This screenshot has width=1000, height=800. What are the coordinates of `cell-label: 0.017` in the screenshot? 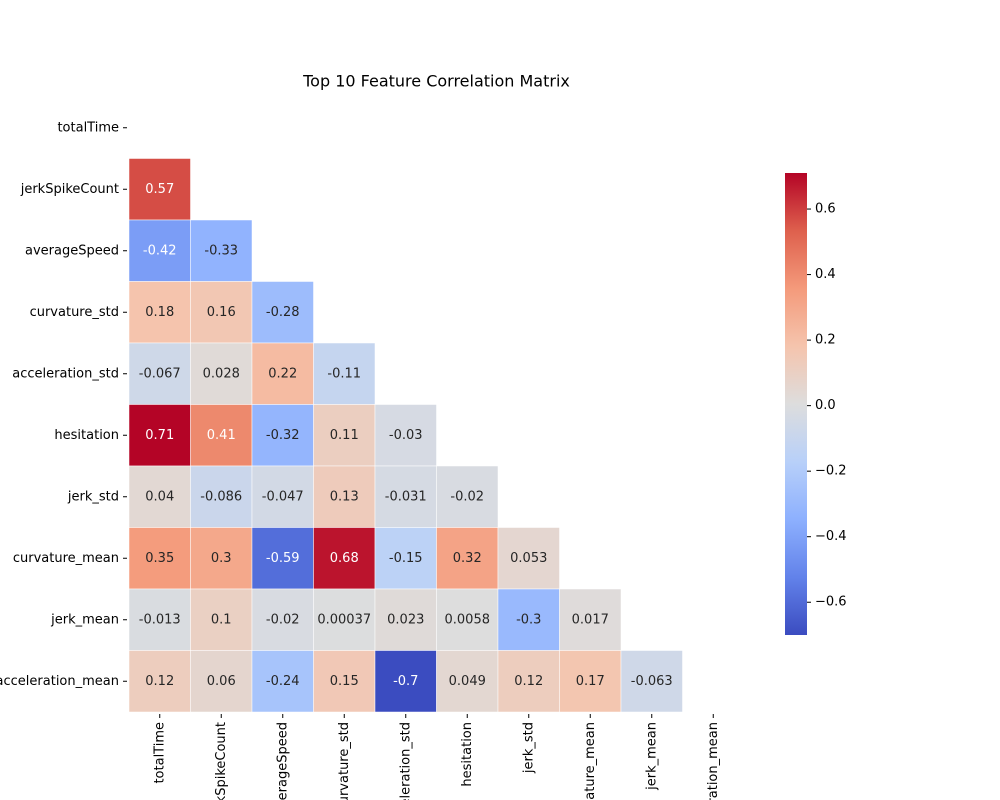 It's located at (590, 619).